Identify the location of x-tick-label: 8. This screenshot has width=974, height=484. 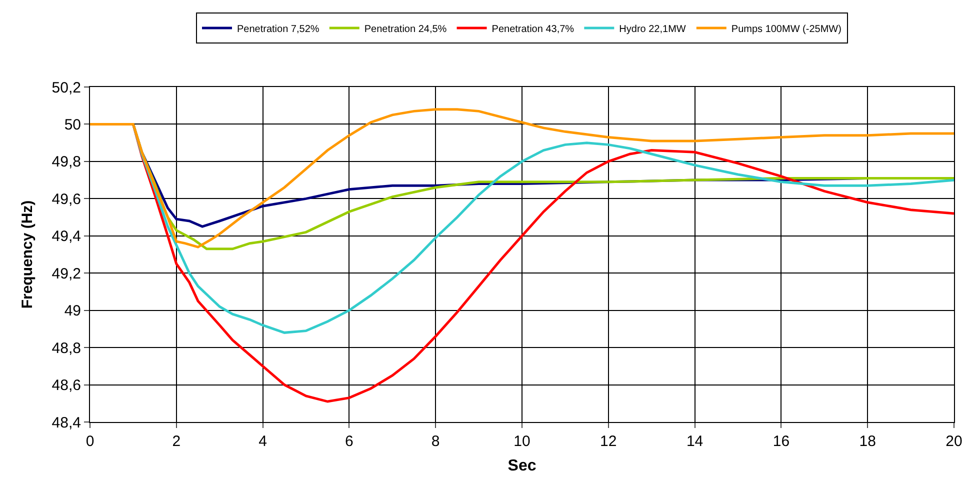
(435, 441).